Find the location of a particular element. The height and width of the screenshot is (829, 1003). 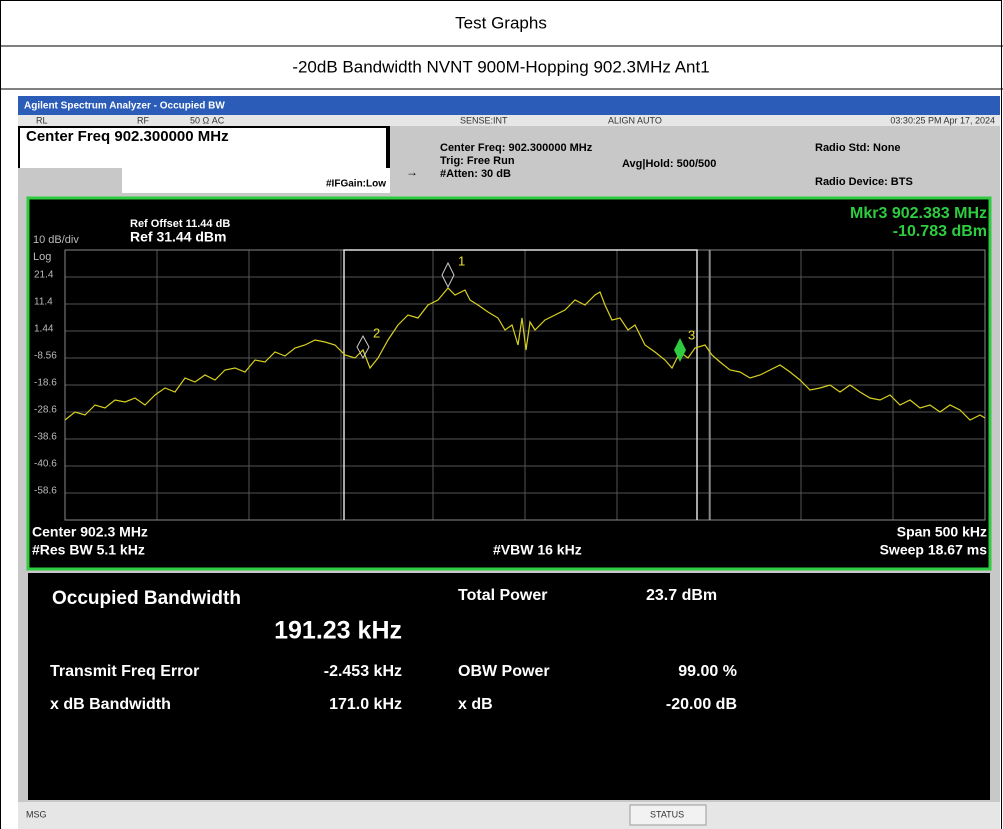

y-label: -40.6 is located at coordinates (45, 464).